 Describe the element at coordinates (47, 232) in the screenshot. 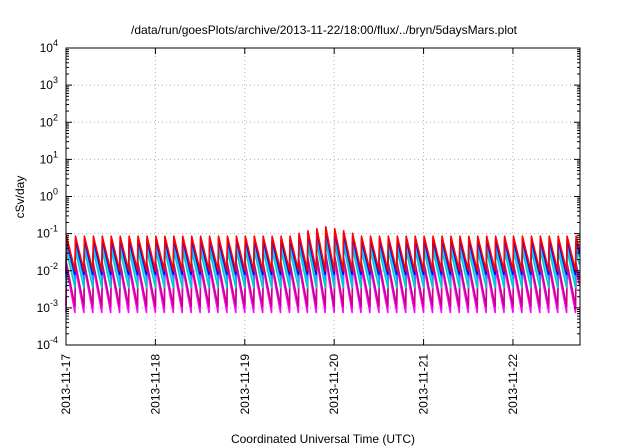

I see `y-tick-label: 10⁻¹` at that location.